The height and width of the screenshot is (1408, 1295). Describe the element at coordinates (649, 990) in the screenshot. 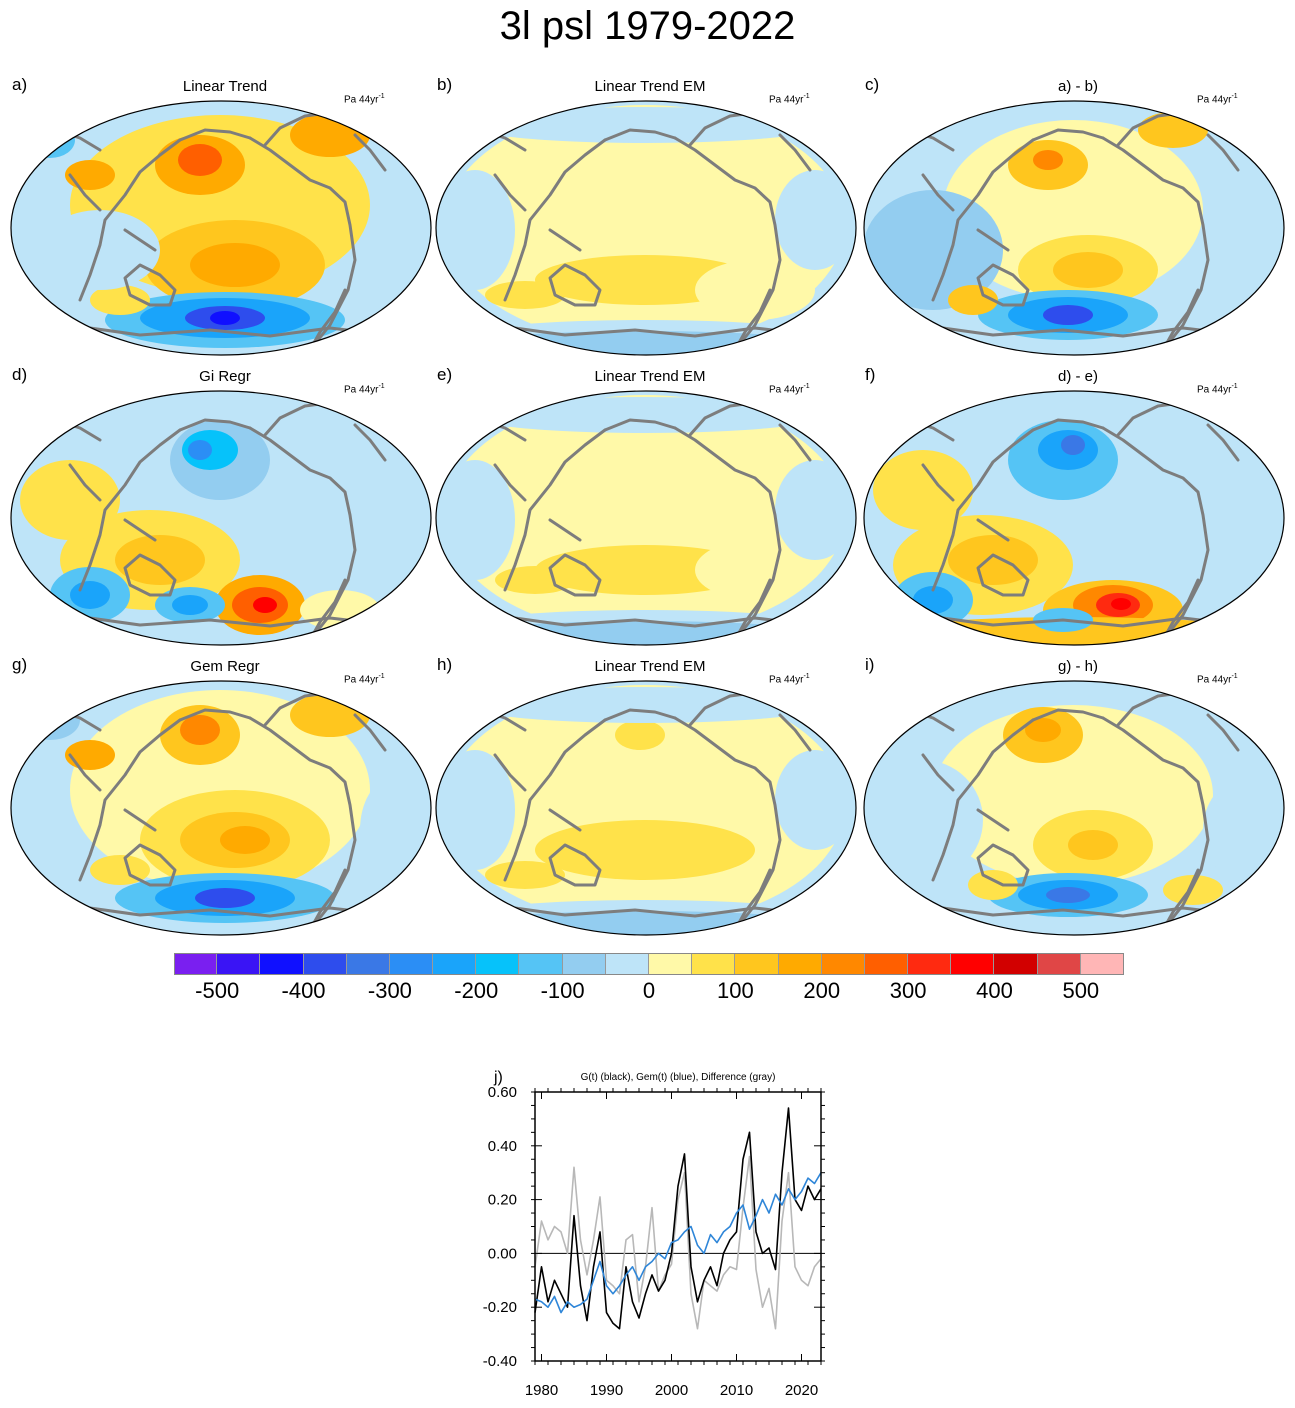

I see `colorbar-tick-label: 0` at that location.